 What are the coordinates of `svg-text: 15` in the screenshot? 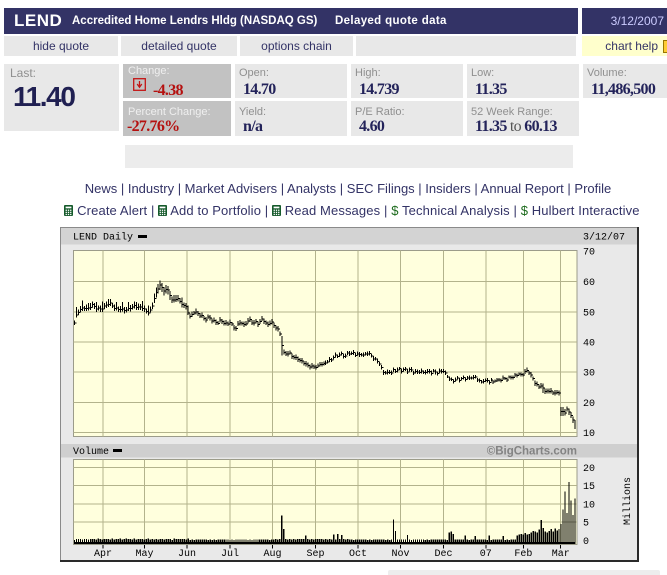 It's located at (589, 487).